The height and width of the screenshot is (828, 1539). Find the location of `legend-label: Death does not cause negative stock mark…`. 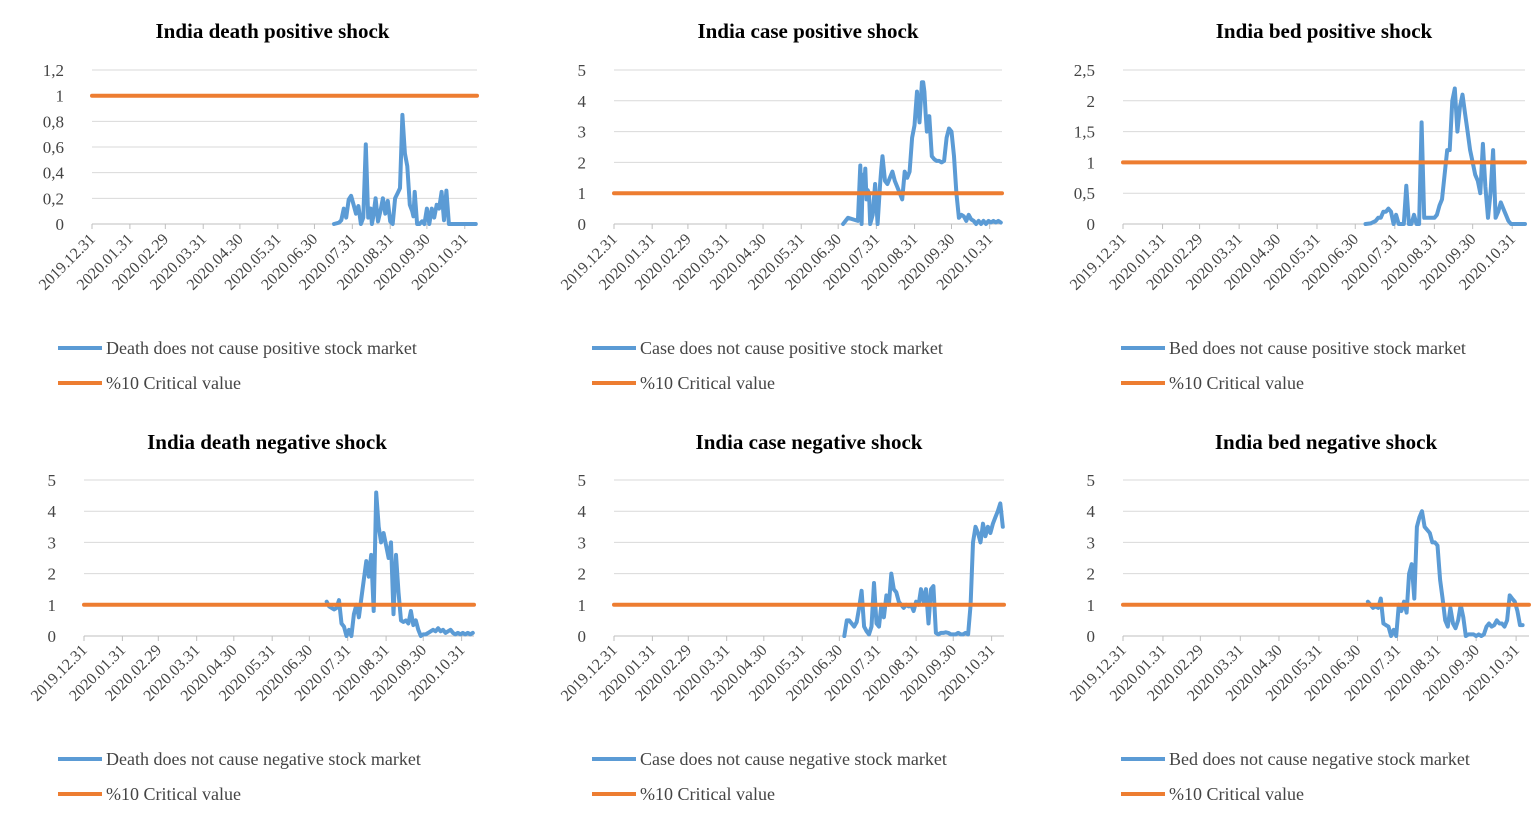

legend-label: Death does not cause negative stock mark… is located at coordinates (263, 759).